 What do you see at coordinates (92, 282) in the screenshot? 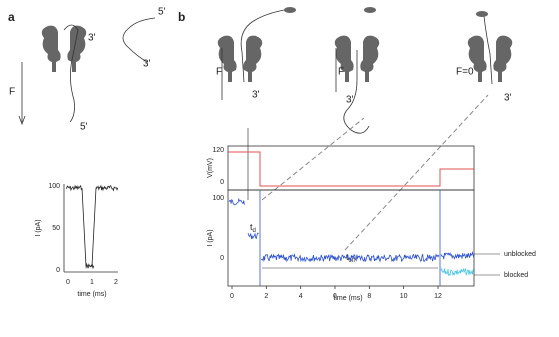
I see `x-tick-label: 1` at bounding box center [92, 282].